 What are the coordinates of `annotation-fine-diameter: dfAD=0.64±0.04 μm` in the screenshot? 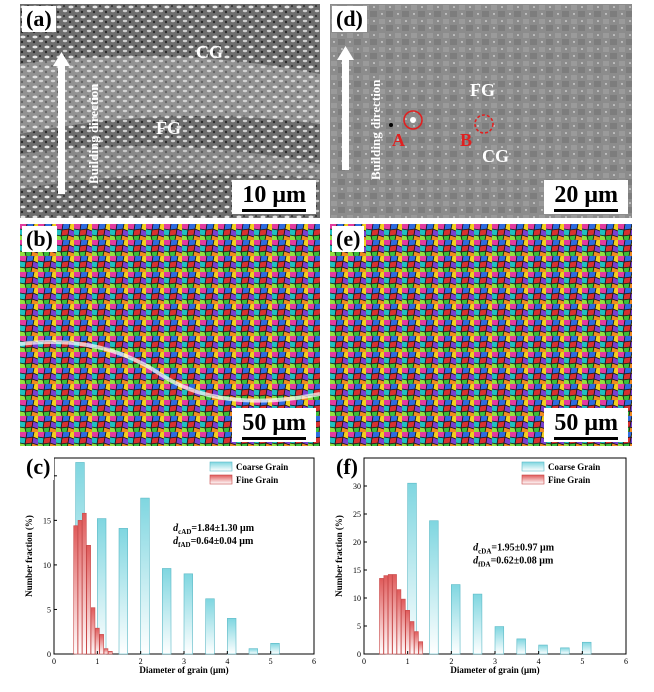 It's located at (213, 542).